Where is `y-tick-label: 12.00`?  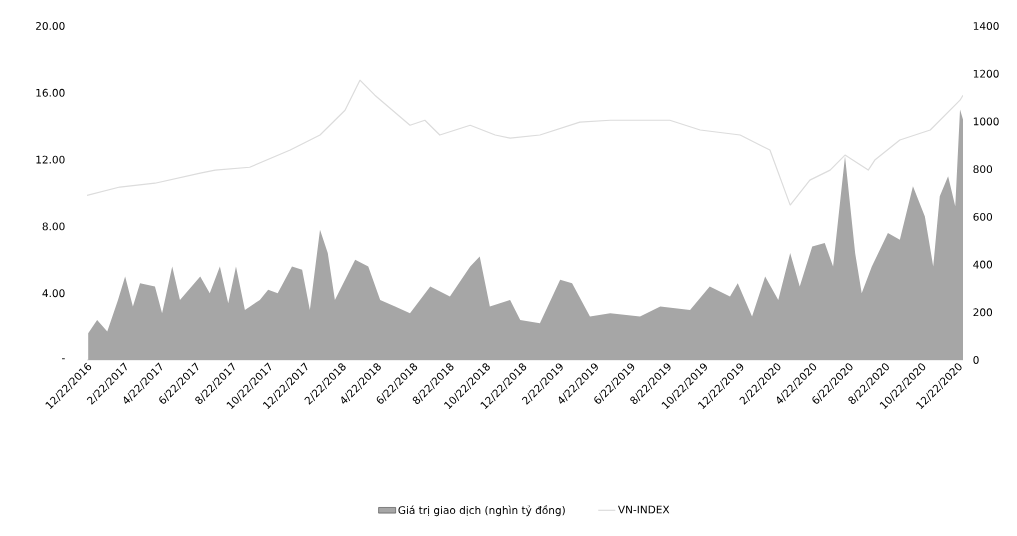 y-tick-label: 12.00 is located at coordinates (50, 159).